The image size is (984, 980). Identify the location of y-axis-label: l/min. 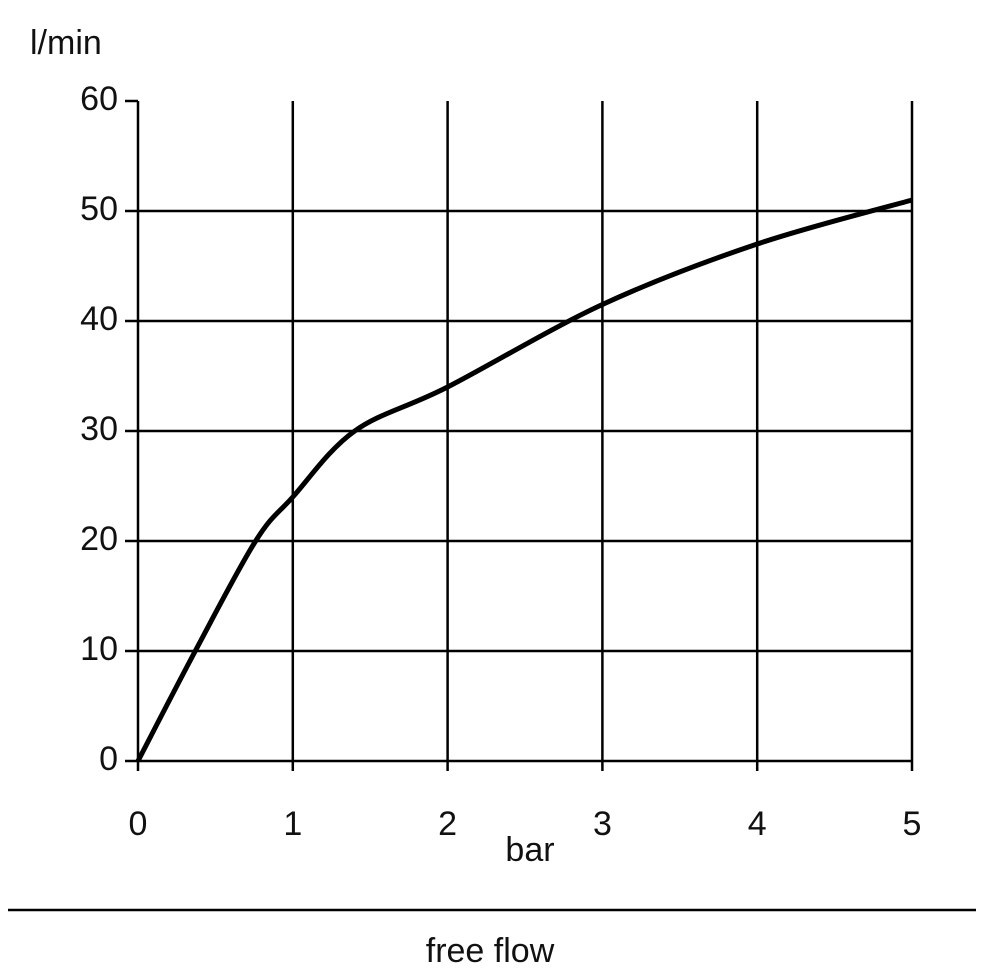
(66, 43).